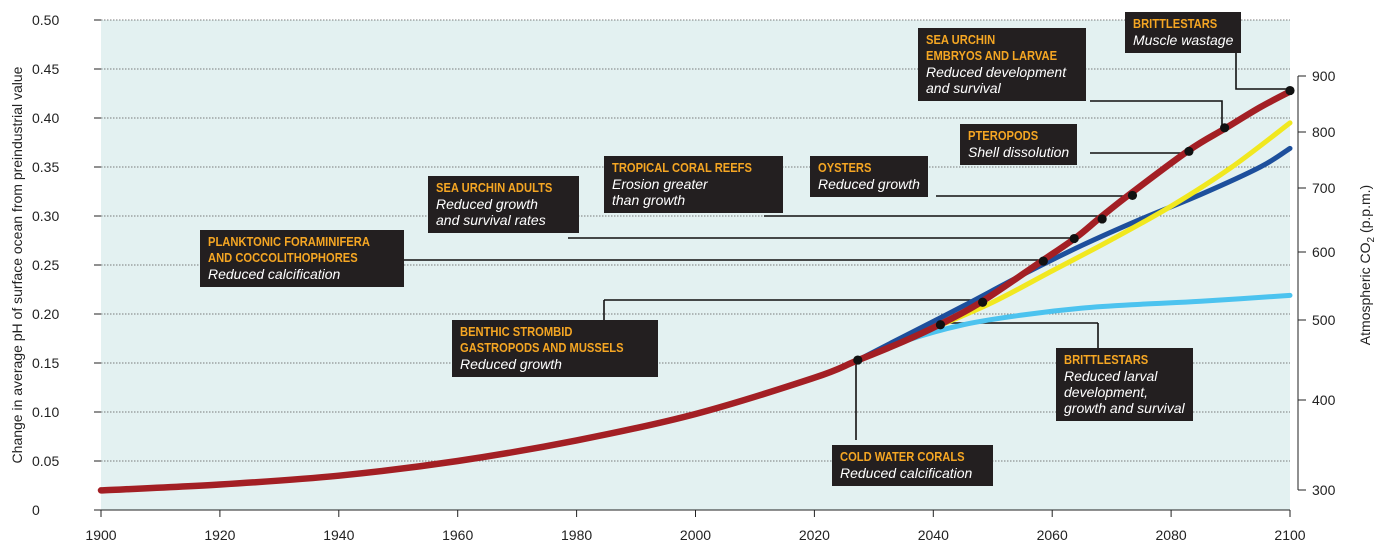  I want to click on annotation-title: COLD WATER CORALS, so click(902, 456).